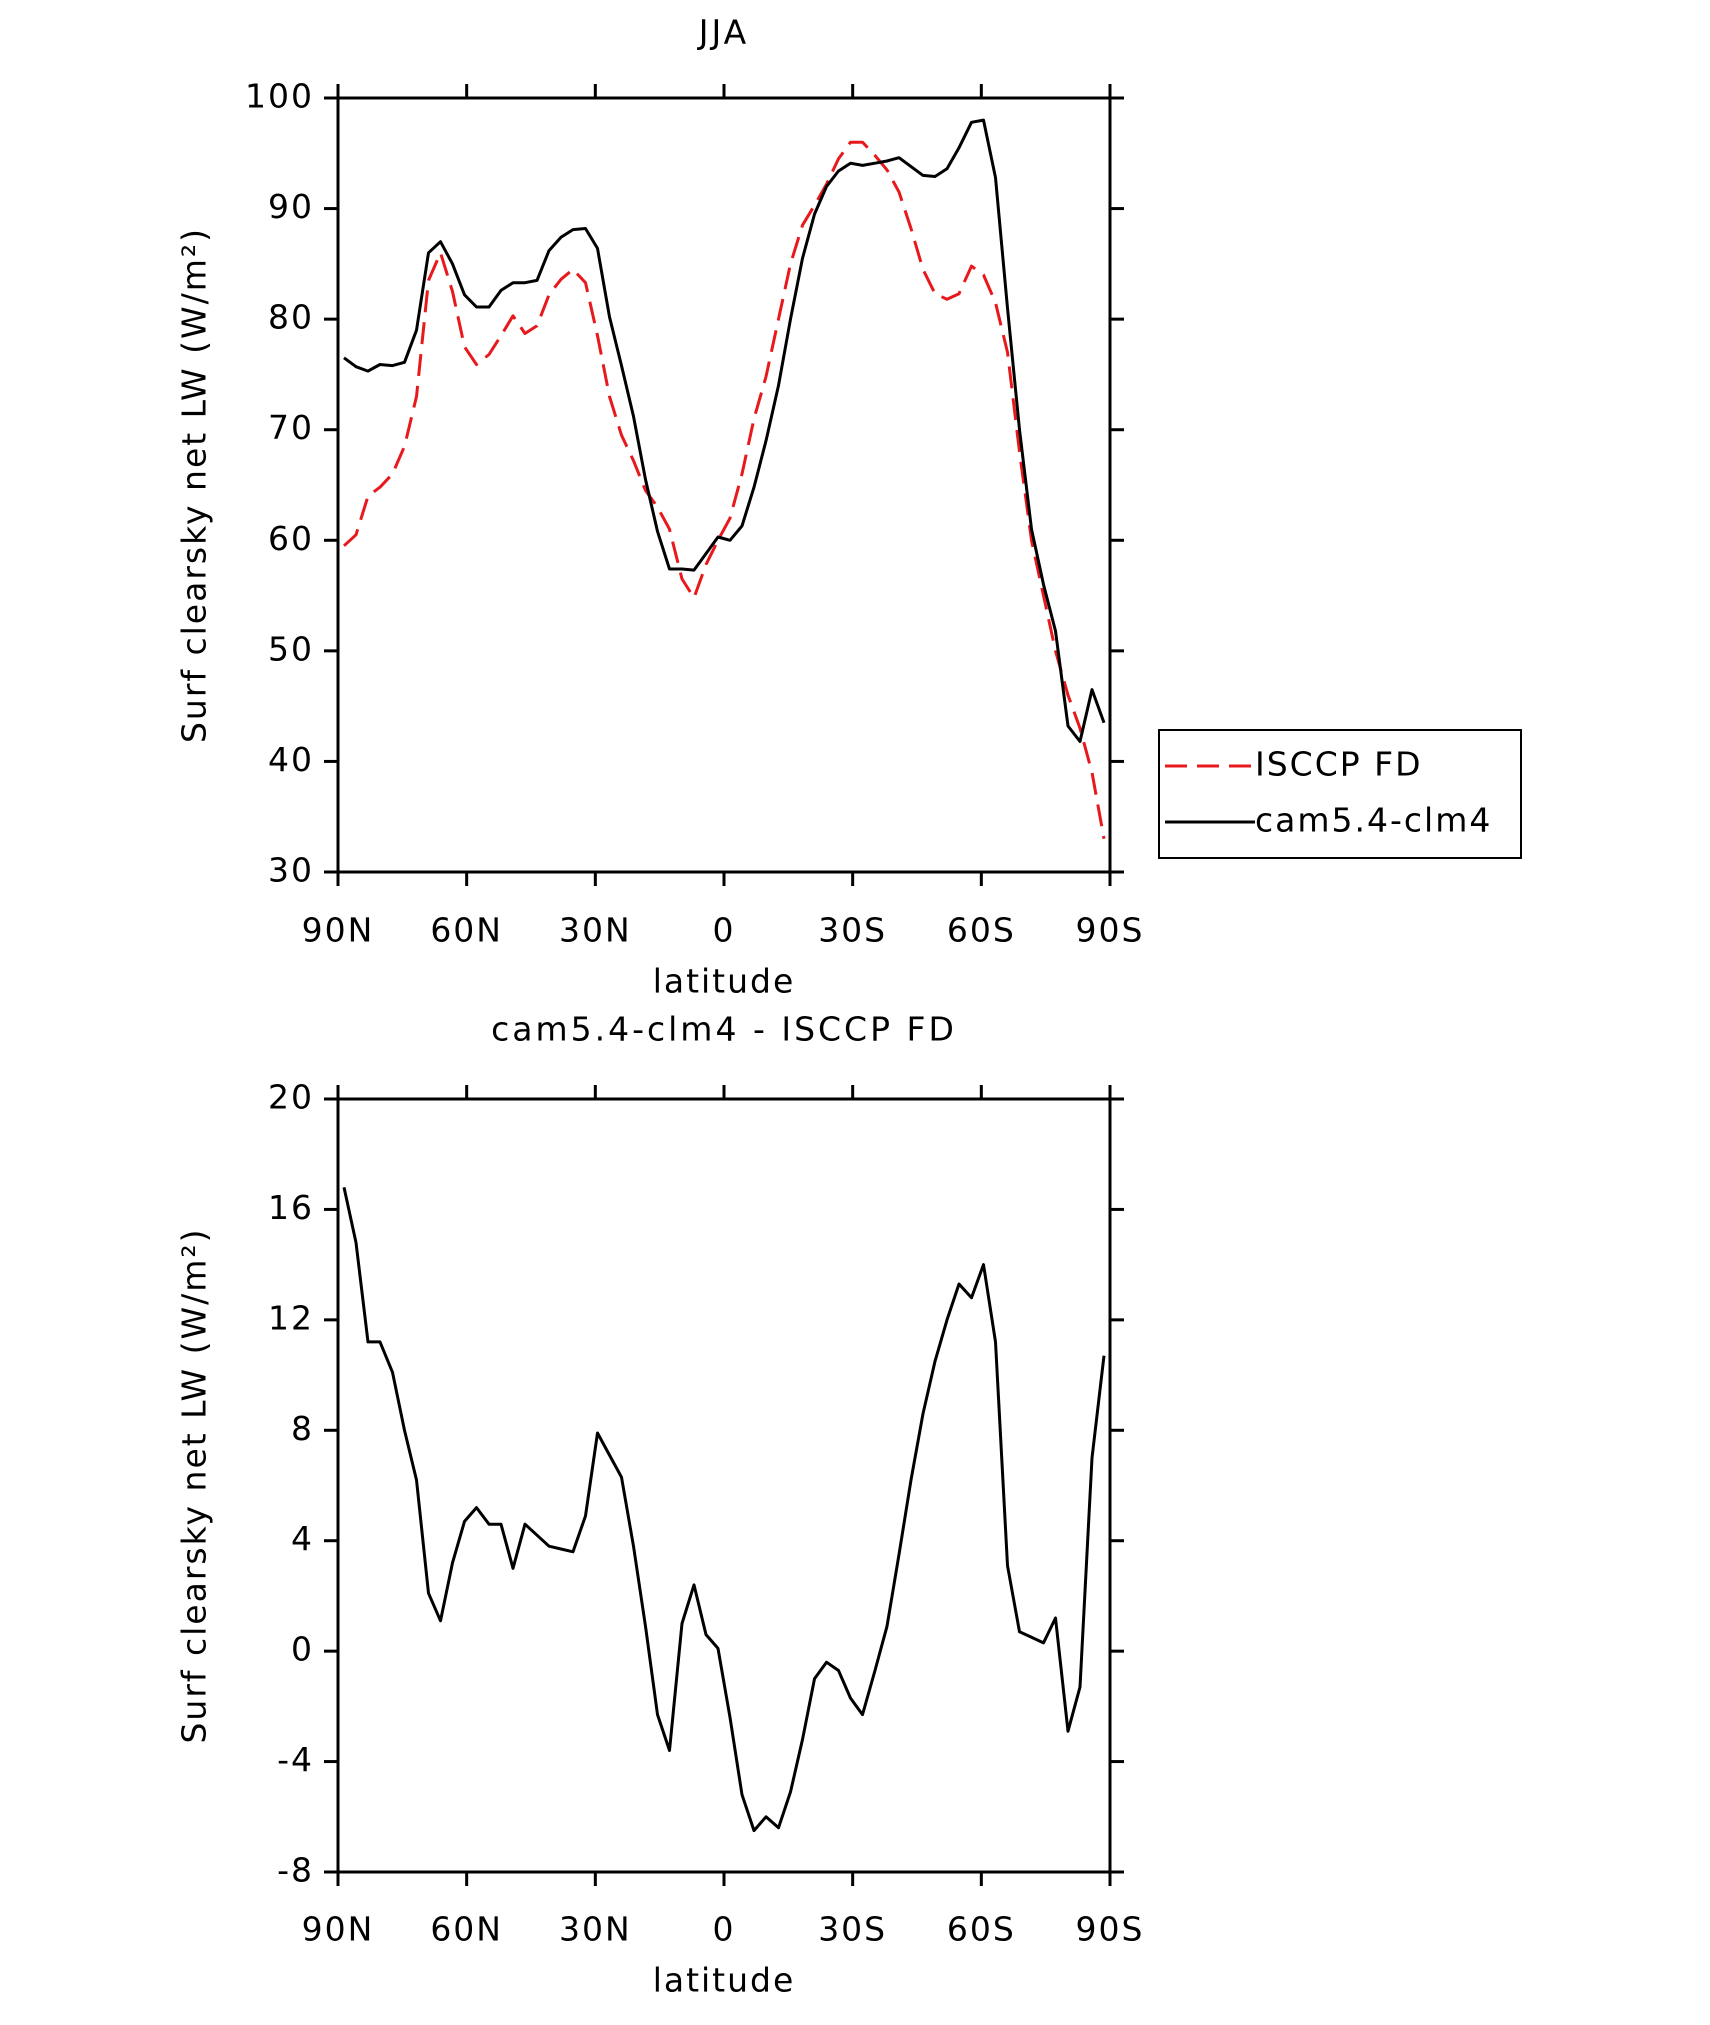  I want to click on y-tick-label: 40, so click(291, 759).